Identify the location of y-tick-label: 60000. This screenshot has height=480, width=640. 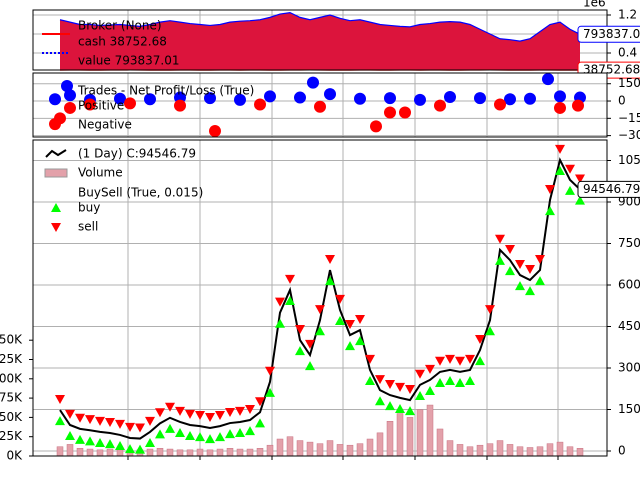
(629, 285).